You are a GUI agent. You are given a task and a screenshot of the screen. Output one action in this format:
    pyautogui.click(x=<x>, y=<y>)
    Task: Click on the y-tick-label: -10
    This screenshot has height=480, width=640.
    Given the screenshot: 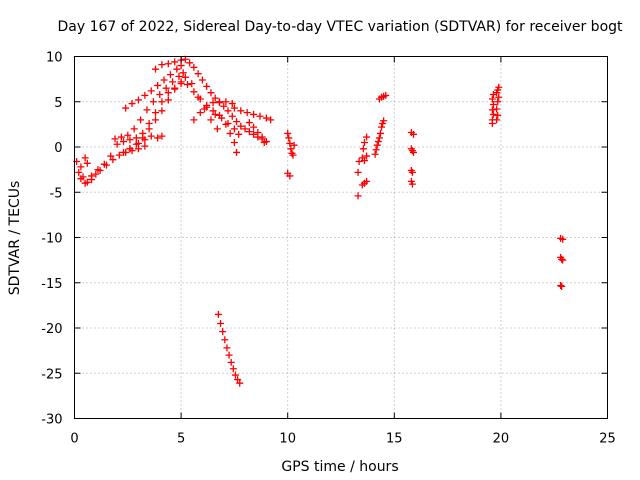 What is the action you would take?
    pyautogui.click(x=51, y=239)
    